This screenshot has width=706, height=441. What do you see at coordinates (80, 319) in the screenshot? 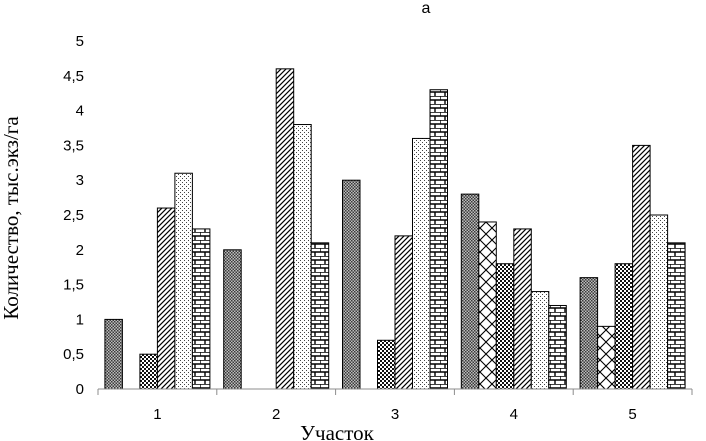
I see `y-tick-label: 1` at bounding box center [80, 319].